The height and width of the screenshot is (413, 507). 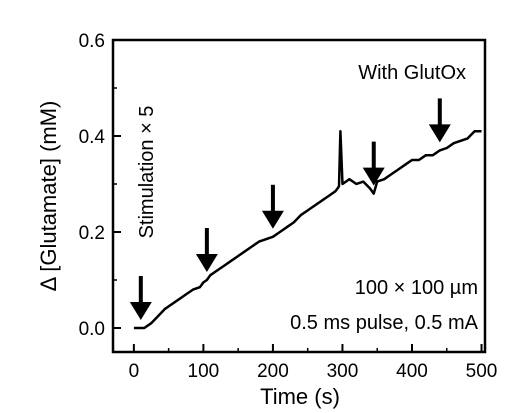 What do you see at coordinates (343, 371) in the screenshot?
I see `x-tick-label: 300` at bounding box center [343, 371].